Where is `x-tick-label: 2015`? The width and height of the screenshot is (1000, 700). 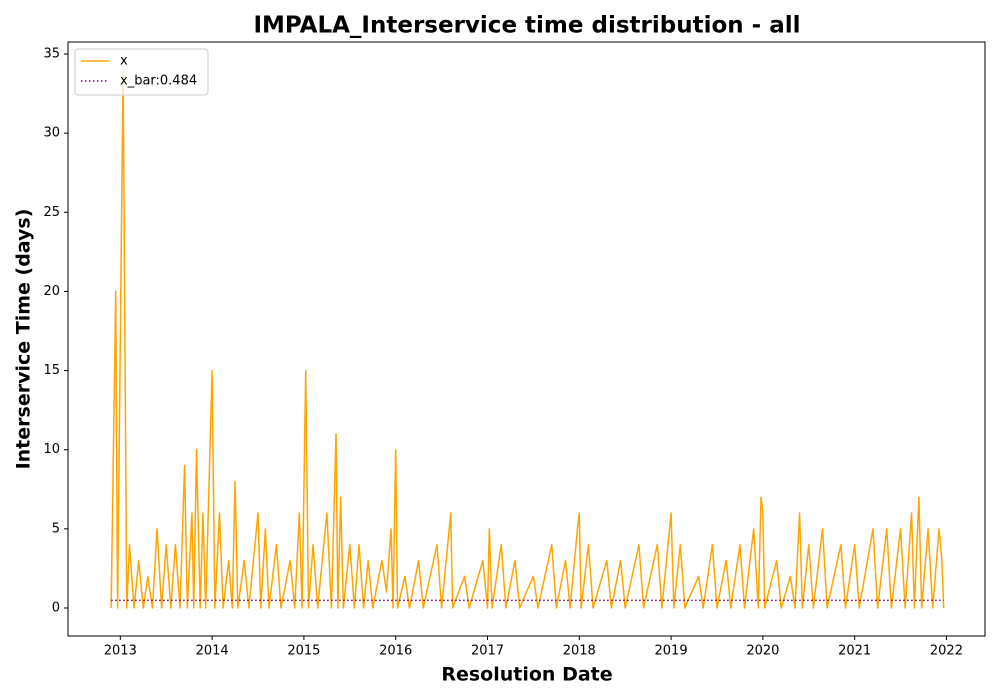 x-tick-label: 2015 is located at coordinates (303, 651).